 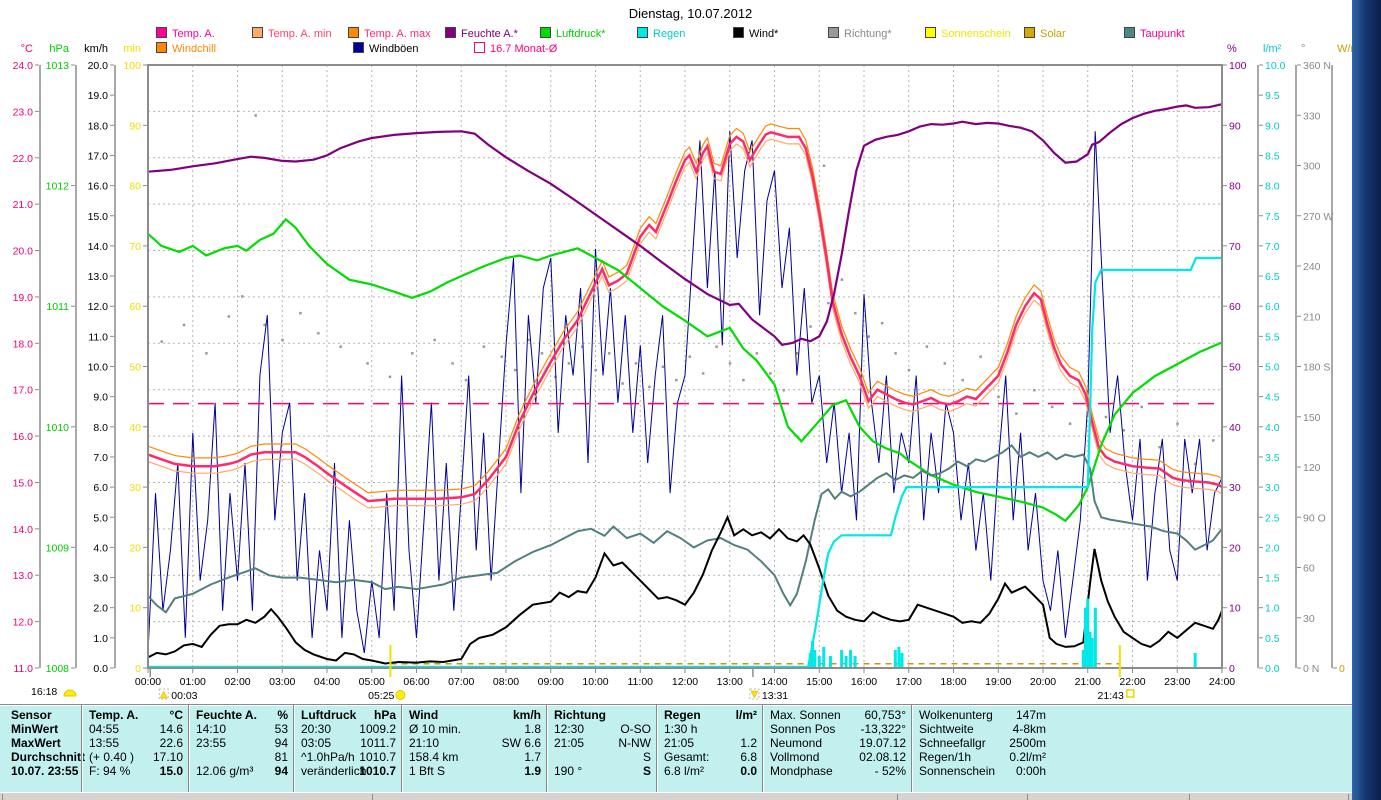 What do you see at coordinates (186, 48) in the screenshot?
I see `legend-item-windchill: Windchill` at bounding box center [186, 48].